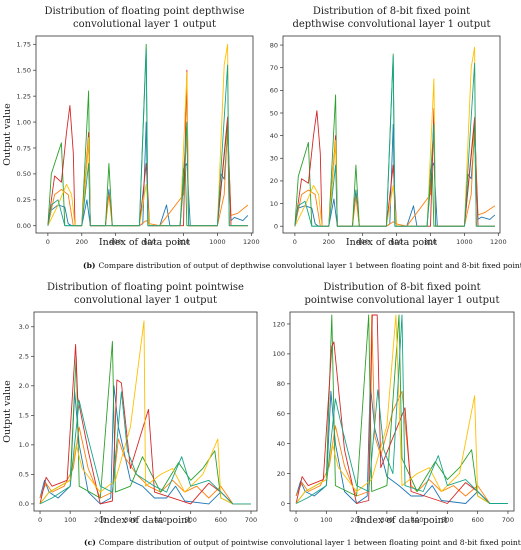  What do you see at coordinates (24, 327) in the screenshot?
I see `y-tick-label: 3.0` at bounding box center [24, 327].